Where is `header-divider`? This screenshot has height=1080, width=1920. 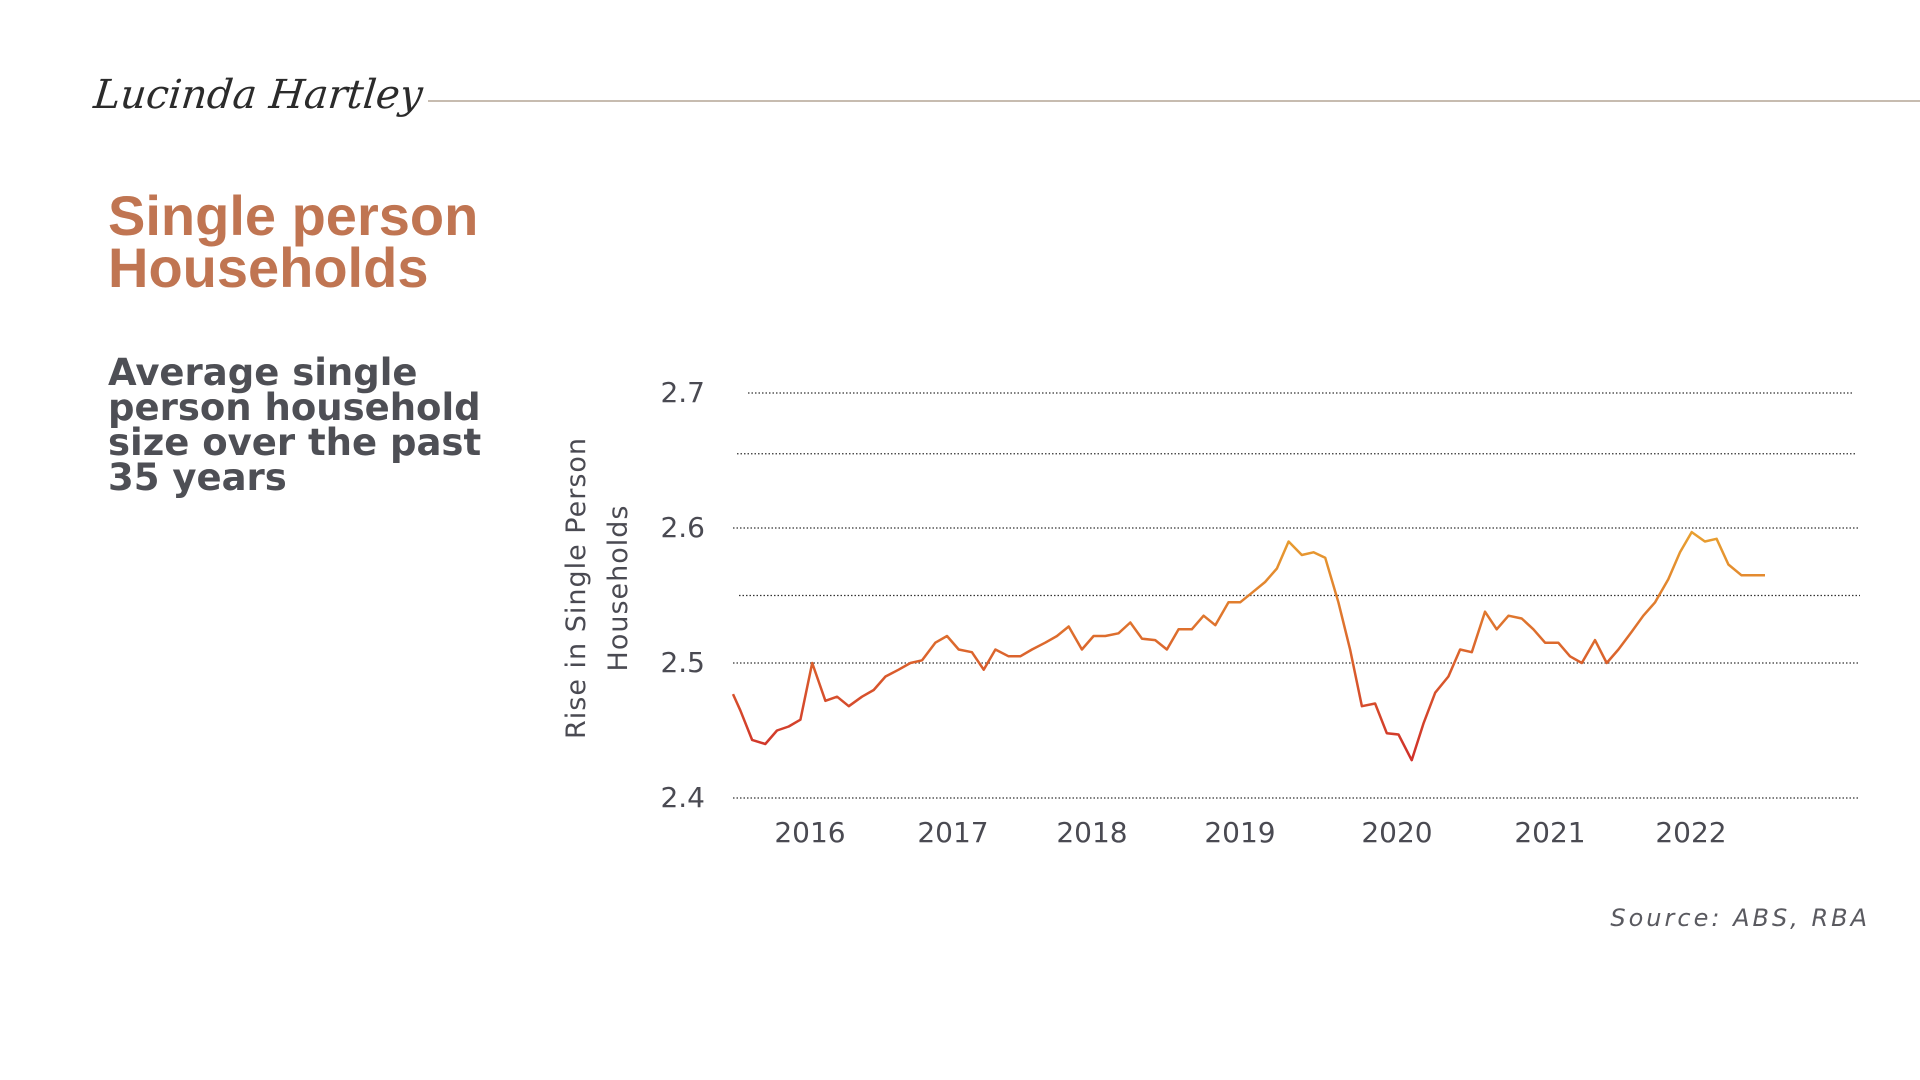
header-divider is located at coordinates (1174, 101).